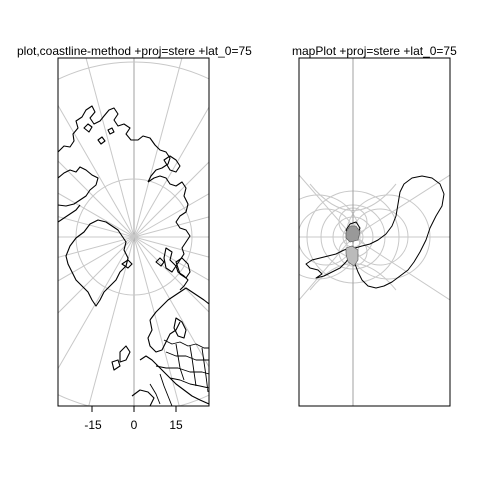 This screenshot has height=480, width=480. I want to click on right-dense-cluster, so click(353, 246).